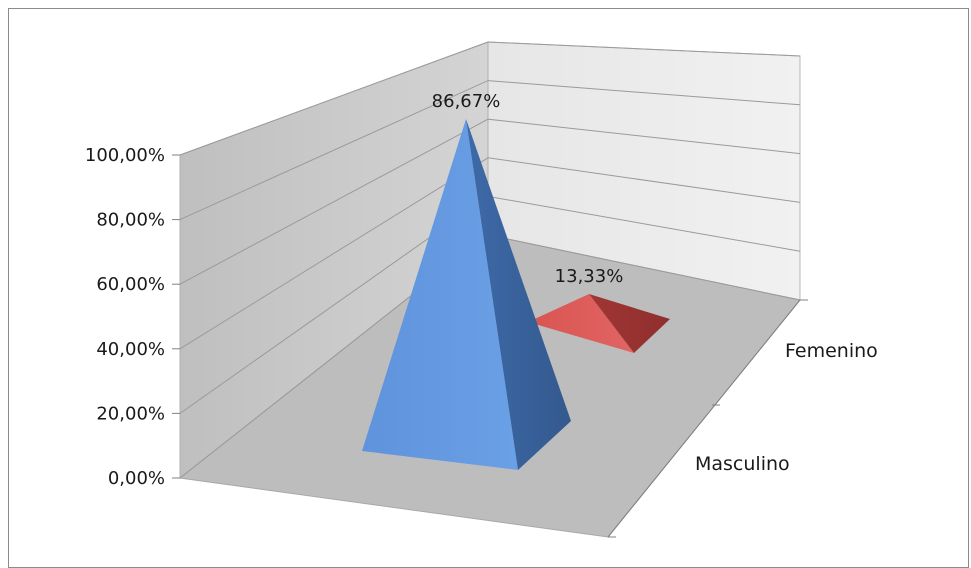 The image size is (971, 568). Describe the element at coordinates (831, 351) in the screenshot. I see `category-label-femenino: Femenino` at that location.